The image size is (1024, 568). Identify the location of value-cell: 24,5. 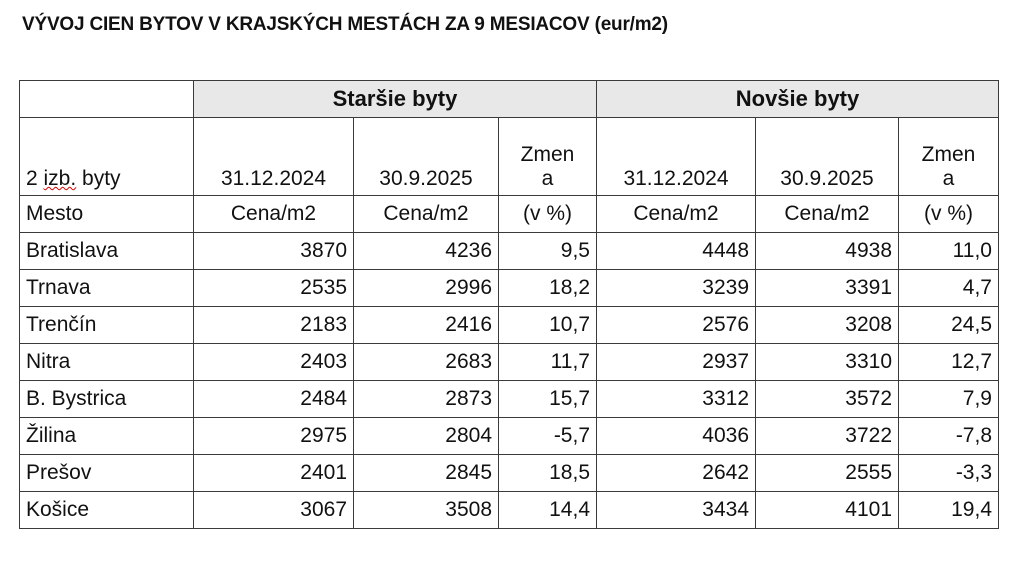
(948, 325).